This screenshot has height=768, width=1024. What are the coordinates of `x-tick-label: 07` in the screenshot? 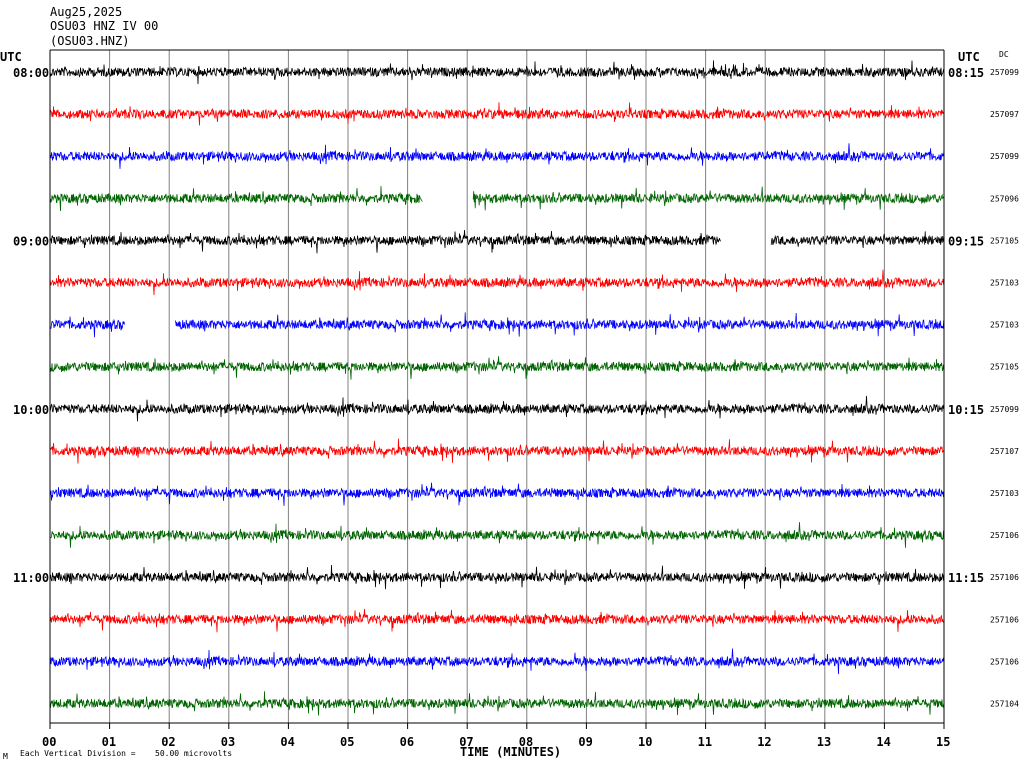 It's located at (466, 742).